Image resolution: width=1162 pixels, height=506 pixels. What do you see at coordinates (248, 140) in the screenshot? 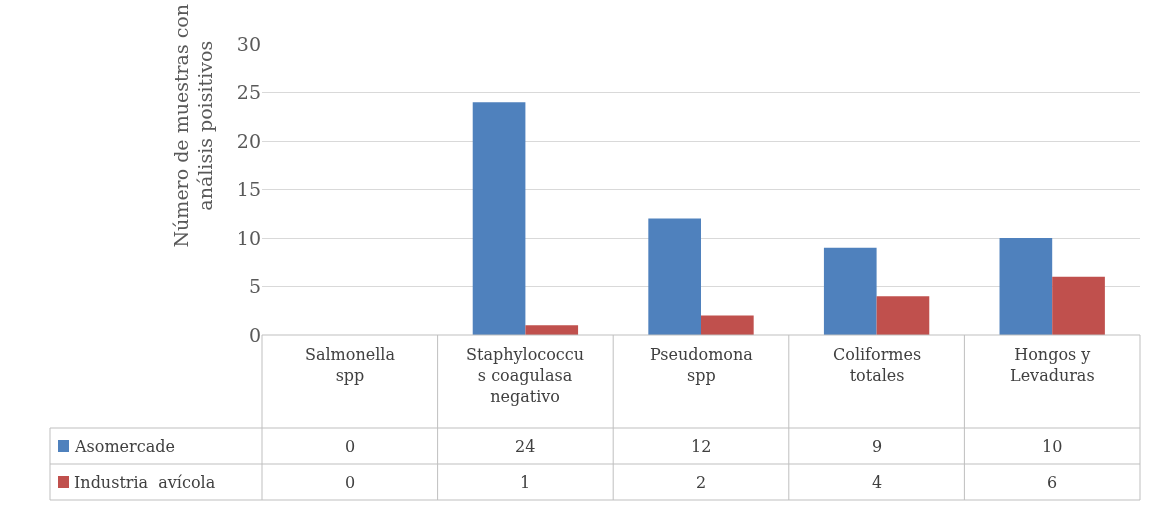
I see `y-tick-label: 20` at bounding box center [248, 140].